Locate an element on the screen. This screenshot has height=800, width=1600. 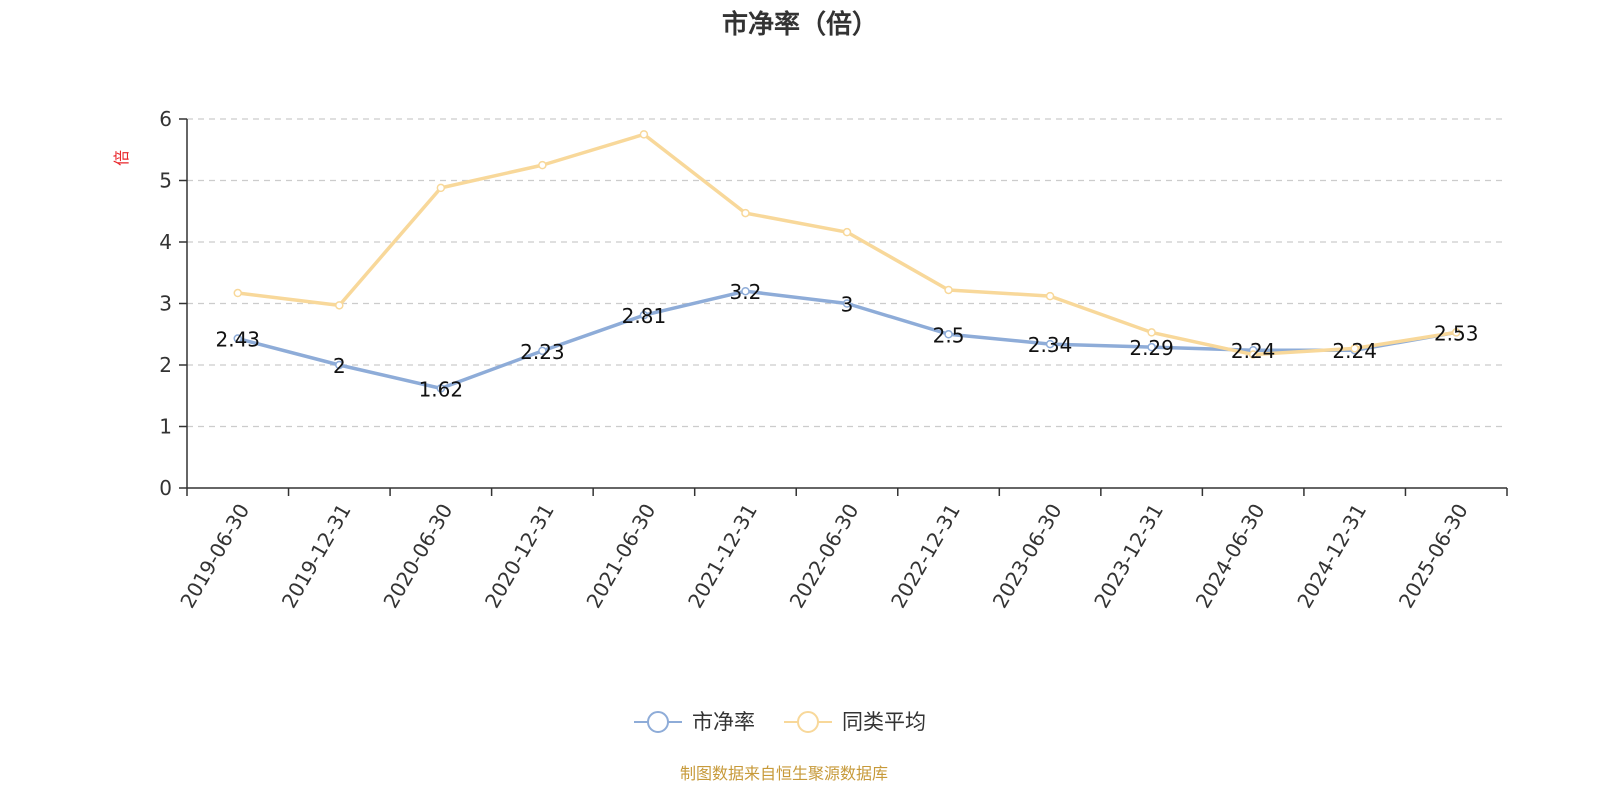
x-tick-label: 2023-12-31 is located at coordinates (1128, 556).